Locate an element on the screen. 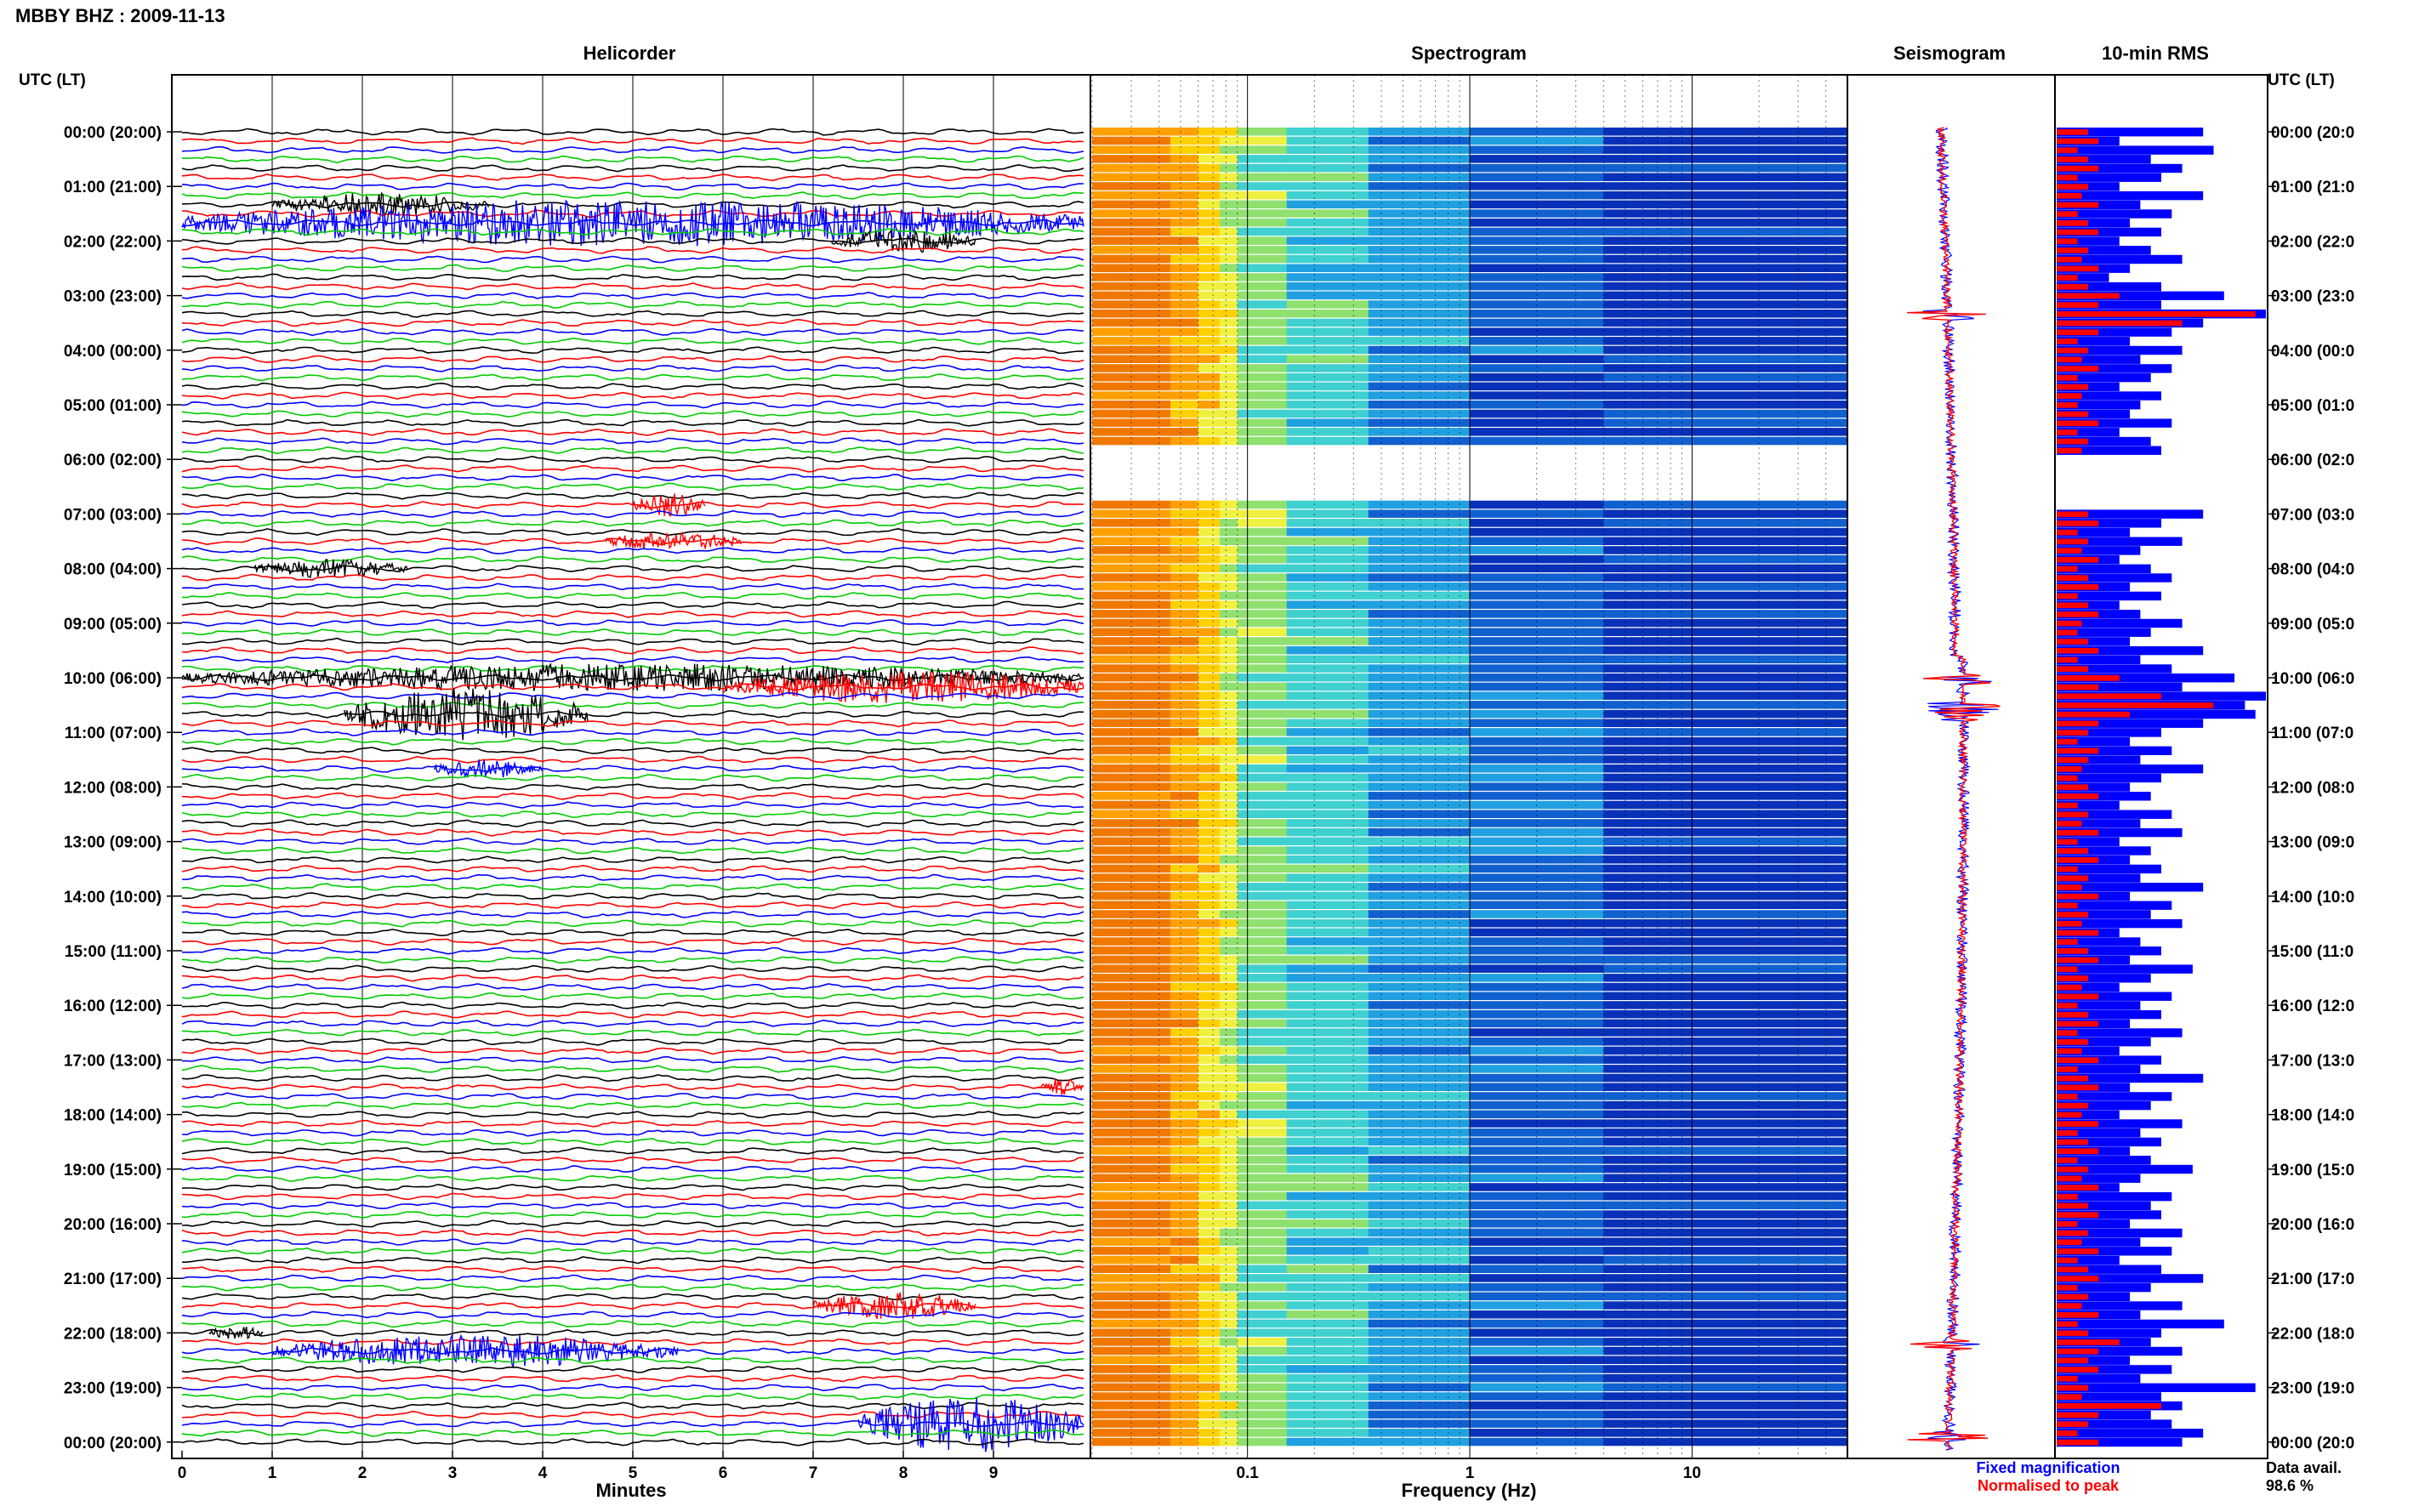 This screenshot has width=2419, height=1512. time-tick-label-right: 07:00 (03:0 is located at coordinates (2312, 515).